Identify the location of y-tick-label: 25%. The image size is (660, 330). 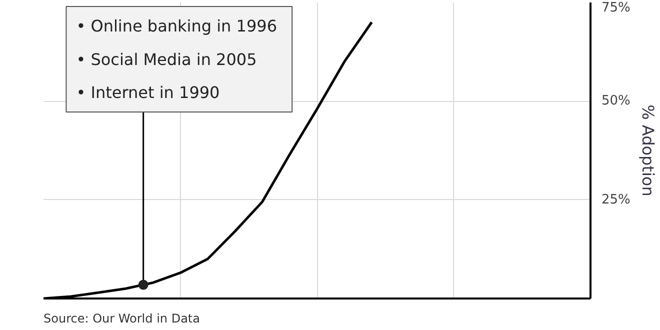
(616, 200).